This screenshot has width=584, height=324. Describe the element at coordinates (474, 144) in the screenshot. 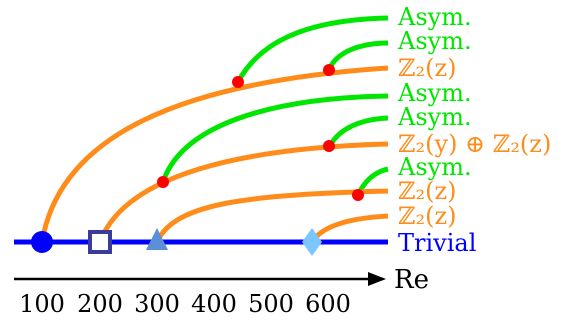

I see `label-z2y-z2z: ℤ₂(y) ⊕ ℤ₂(z)` at that location.